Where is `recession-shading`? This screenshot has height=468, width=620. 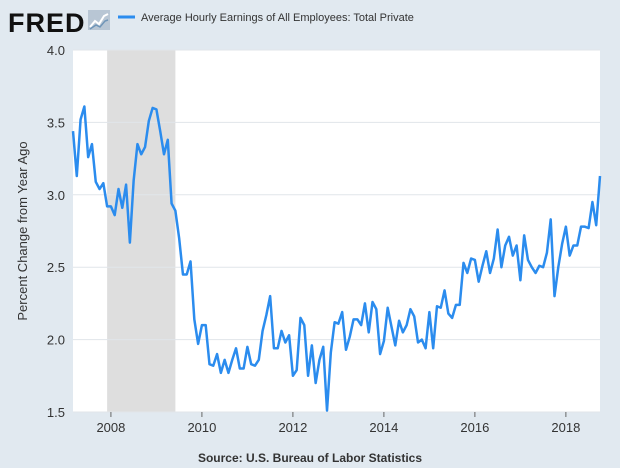
recession-shading is located at coordinates (141, 231).